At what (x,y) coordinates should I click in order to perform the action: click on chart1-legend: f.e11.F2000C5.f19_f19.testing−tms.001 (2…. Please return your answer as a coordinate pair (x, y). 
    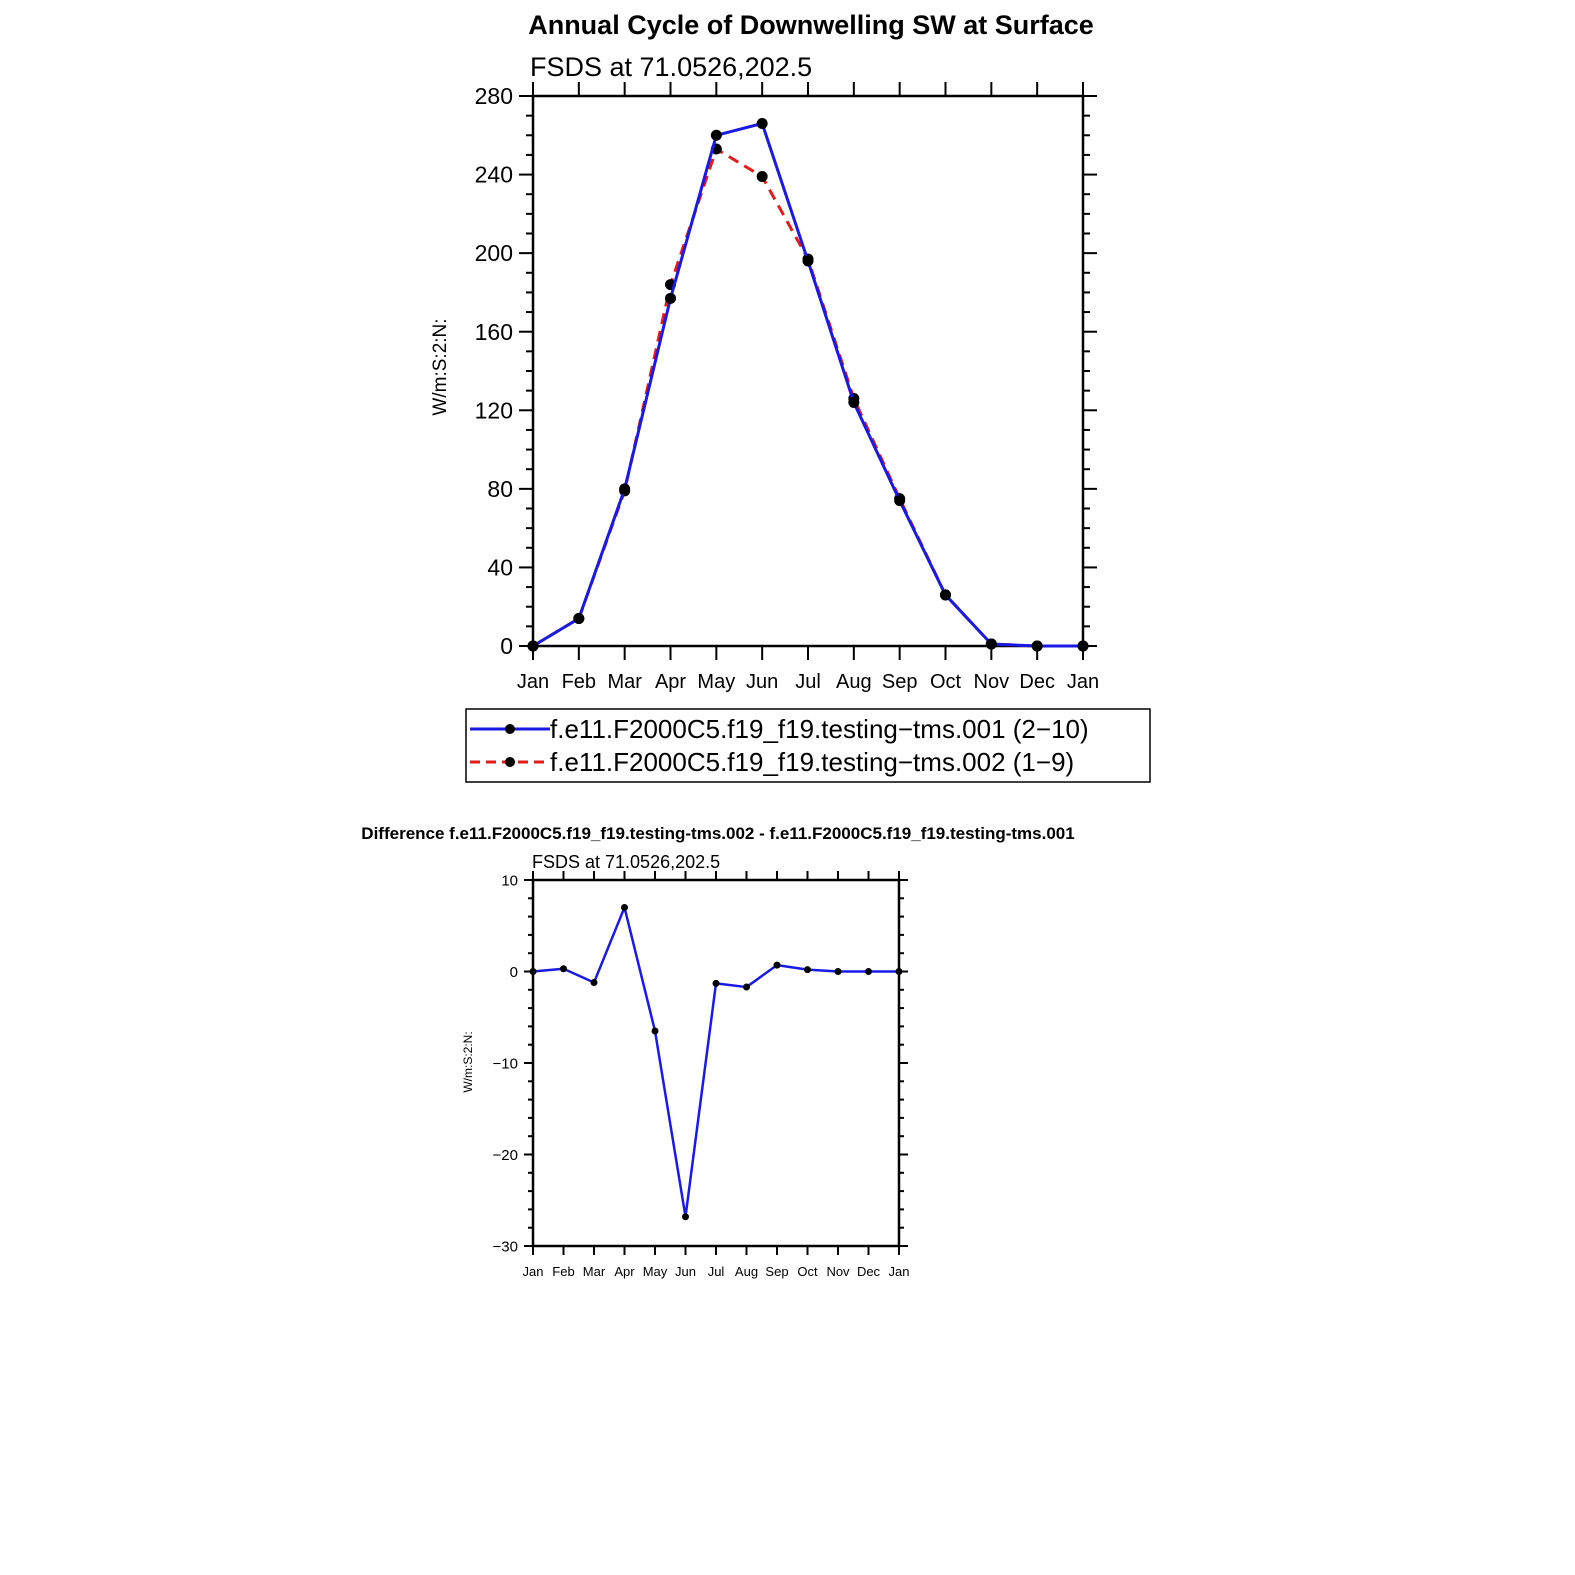
    Looking at the image, I should click on (808, 745).